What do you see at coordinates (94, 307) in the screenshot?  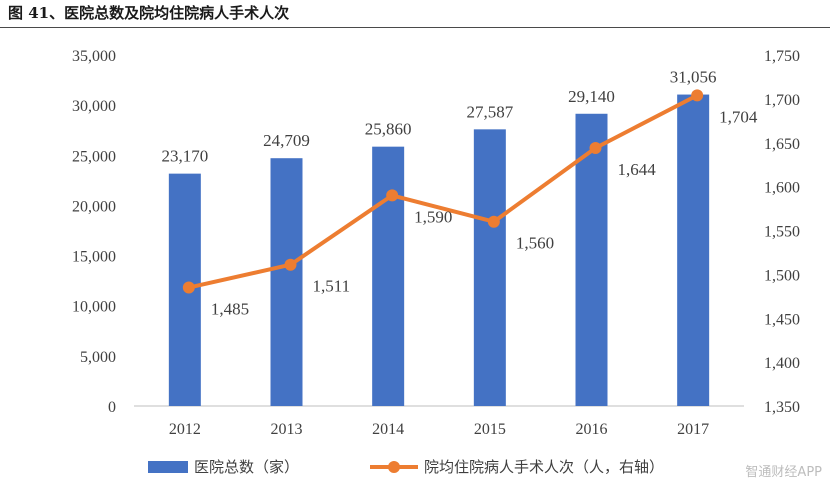 I see `y-left-tick-label: 10,000` at bounding box center [94, 307].